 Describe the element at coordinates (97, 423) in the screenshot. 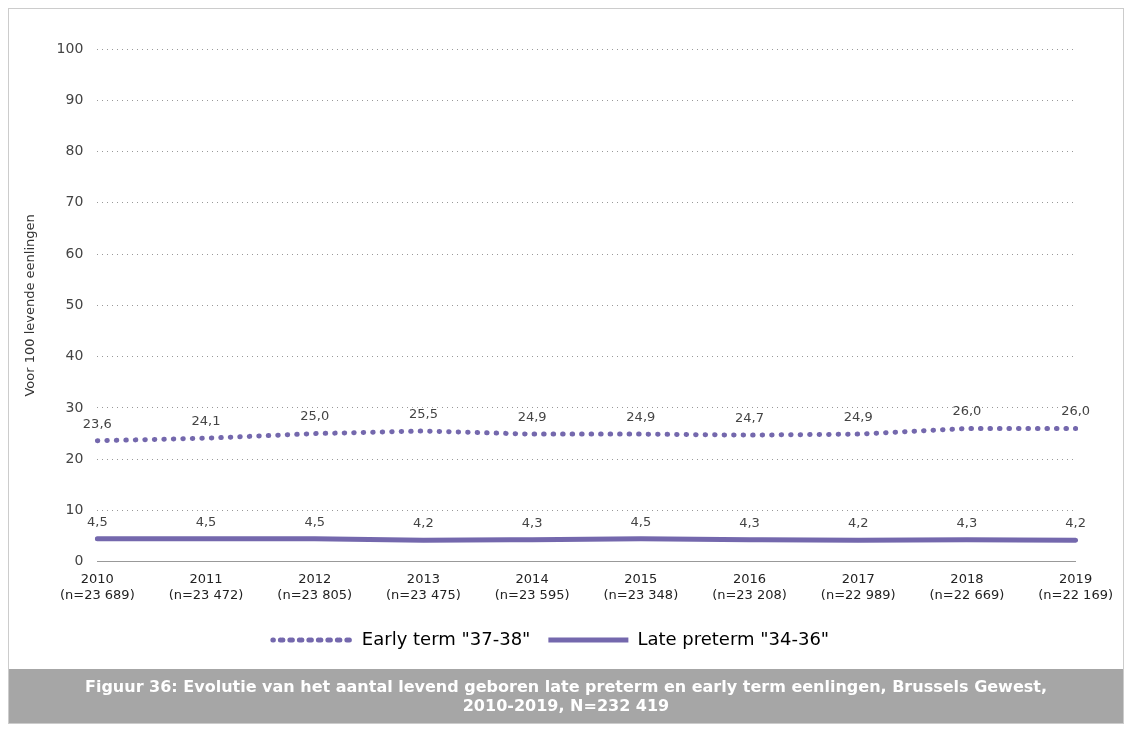

I see `data-label: 23,6` at that location.